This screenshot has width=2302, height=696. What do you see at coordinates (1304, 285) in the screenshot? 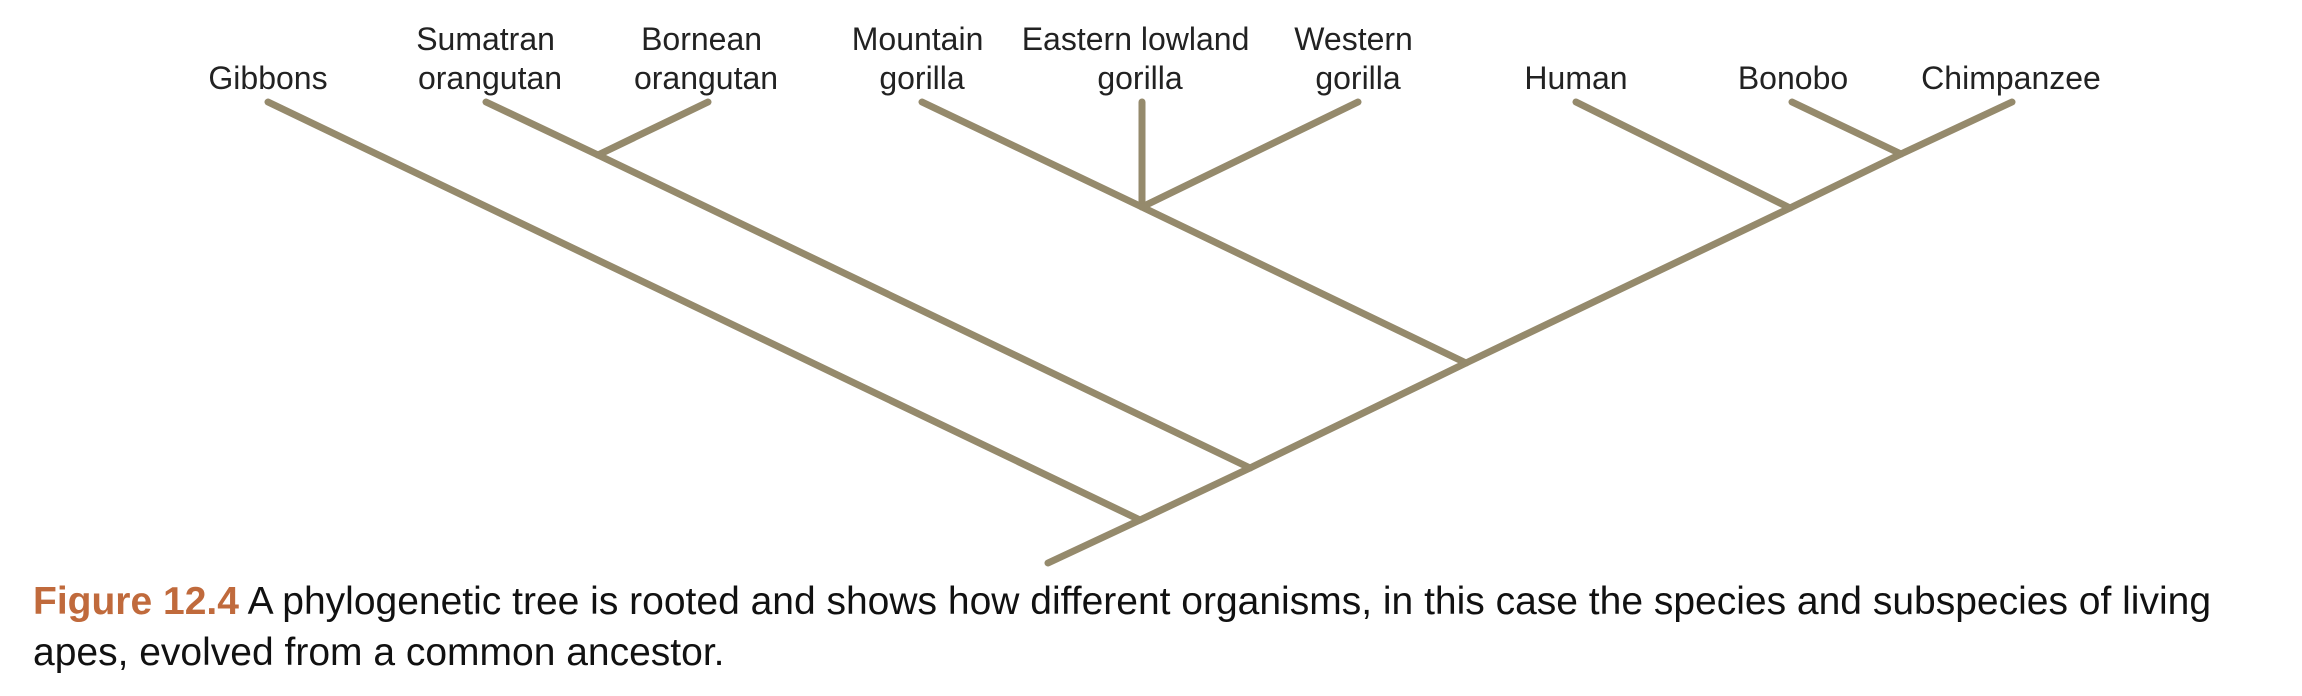
I see `gorilla-backbone` at bounding box center [1304, 285].